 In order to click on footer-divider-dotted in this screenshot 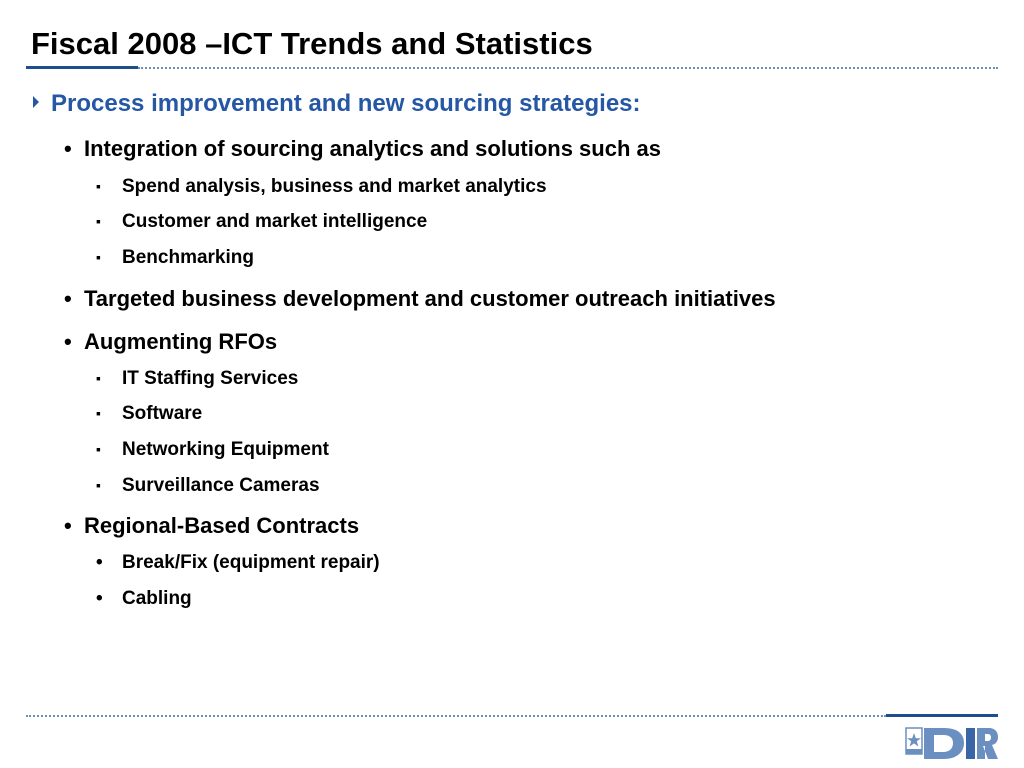, I will do `click(456, 716)`.